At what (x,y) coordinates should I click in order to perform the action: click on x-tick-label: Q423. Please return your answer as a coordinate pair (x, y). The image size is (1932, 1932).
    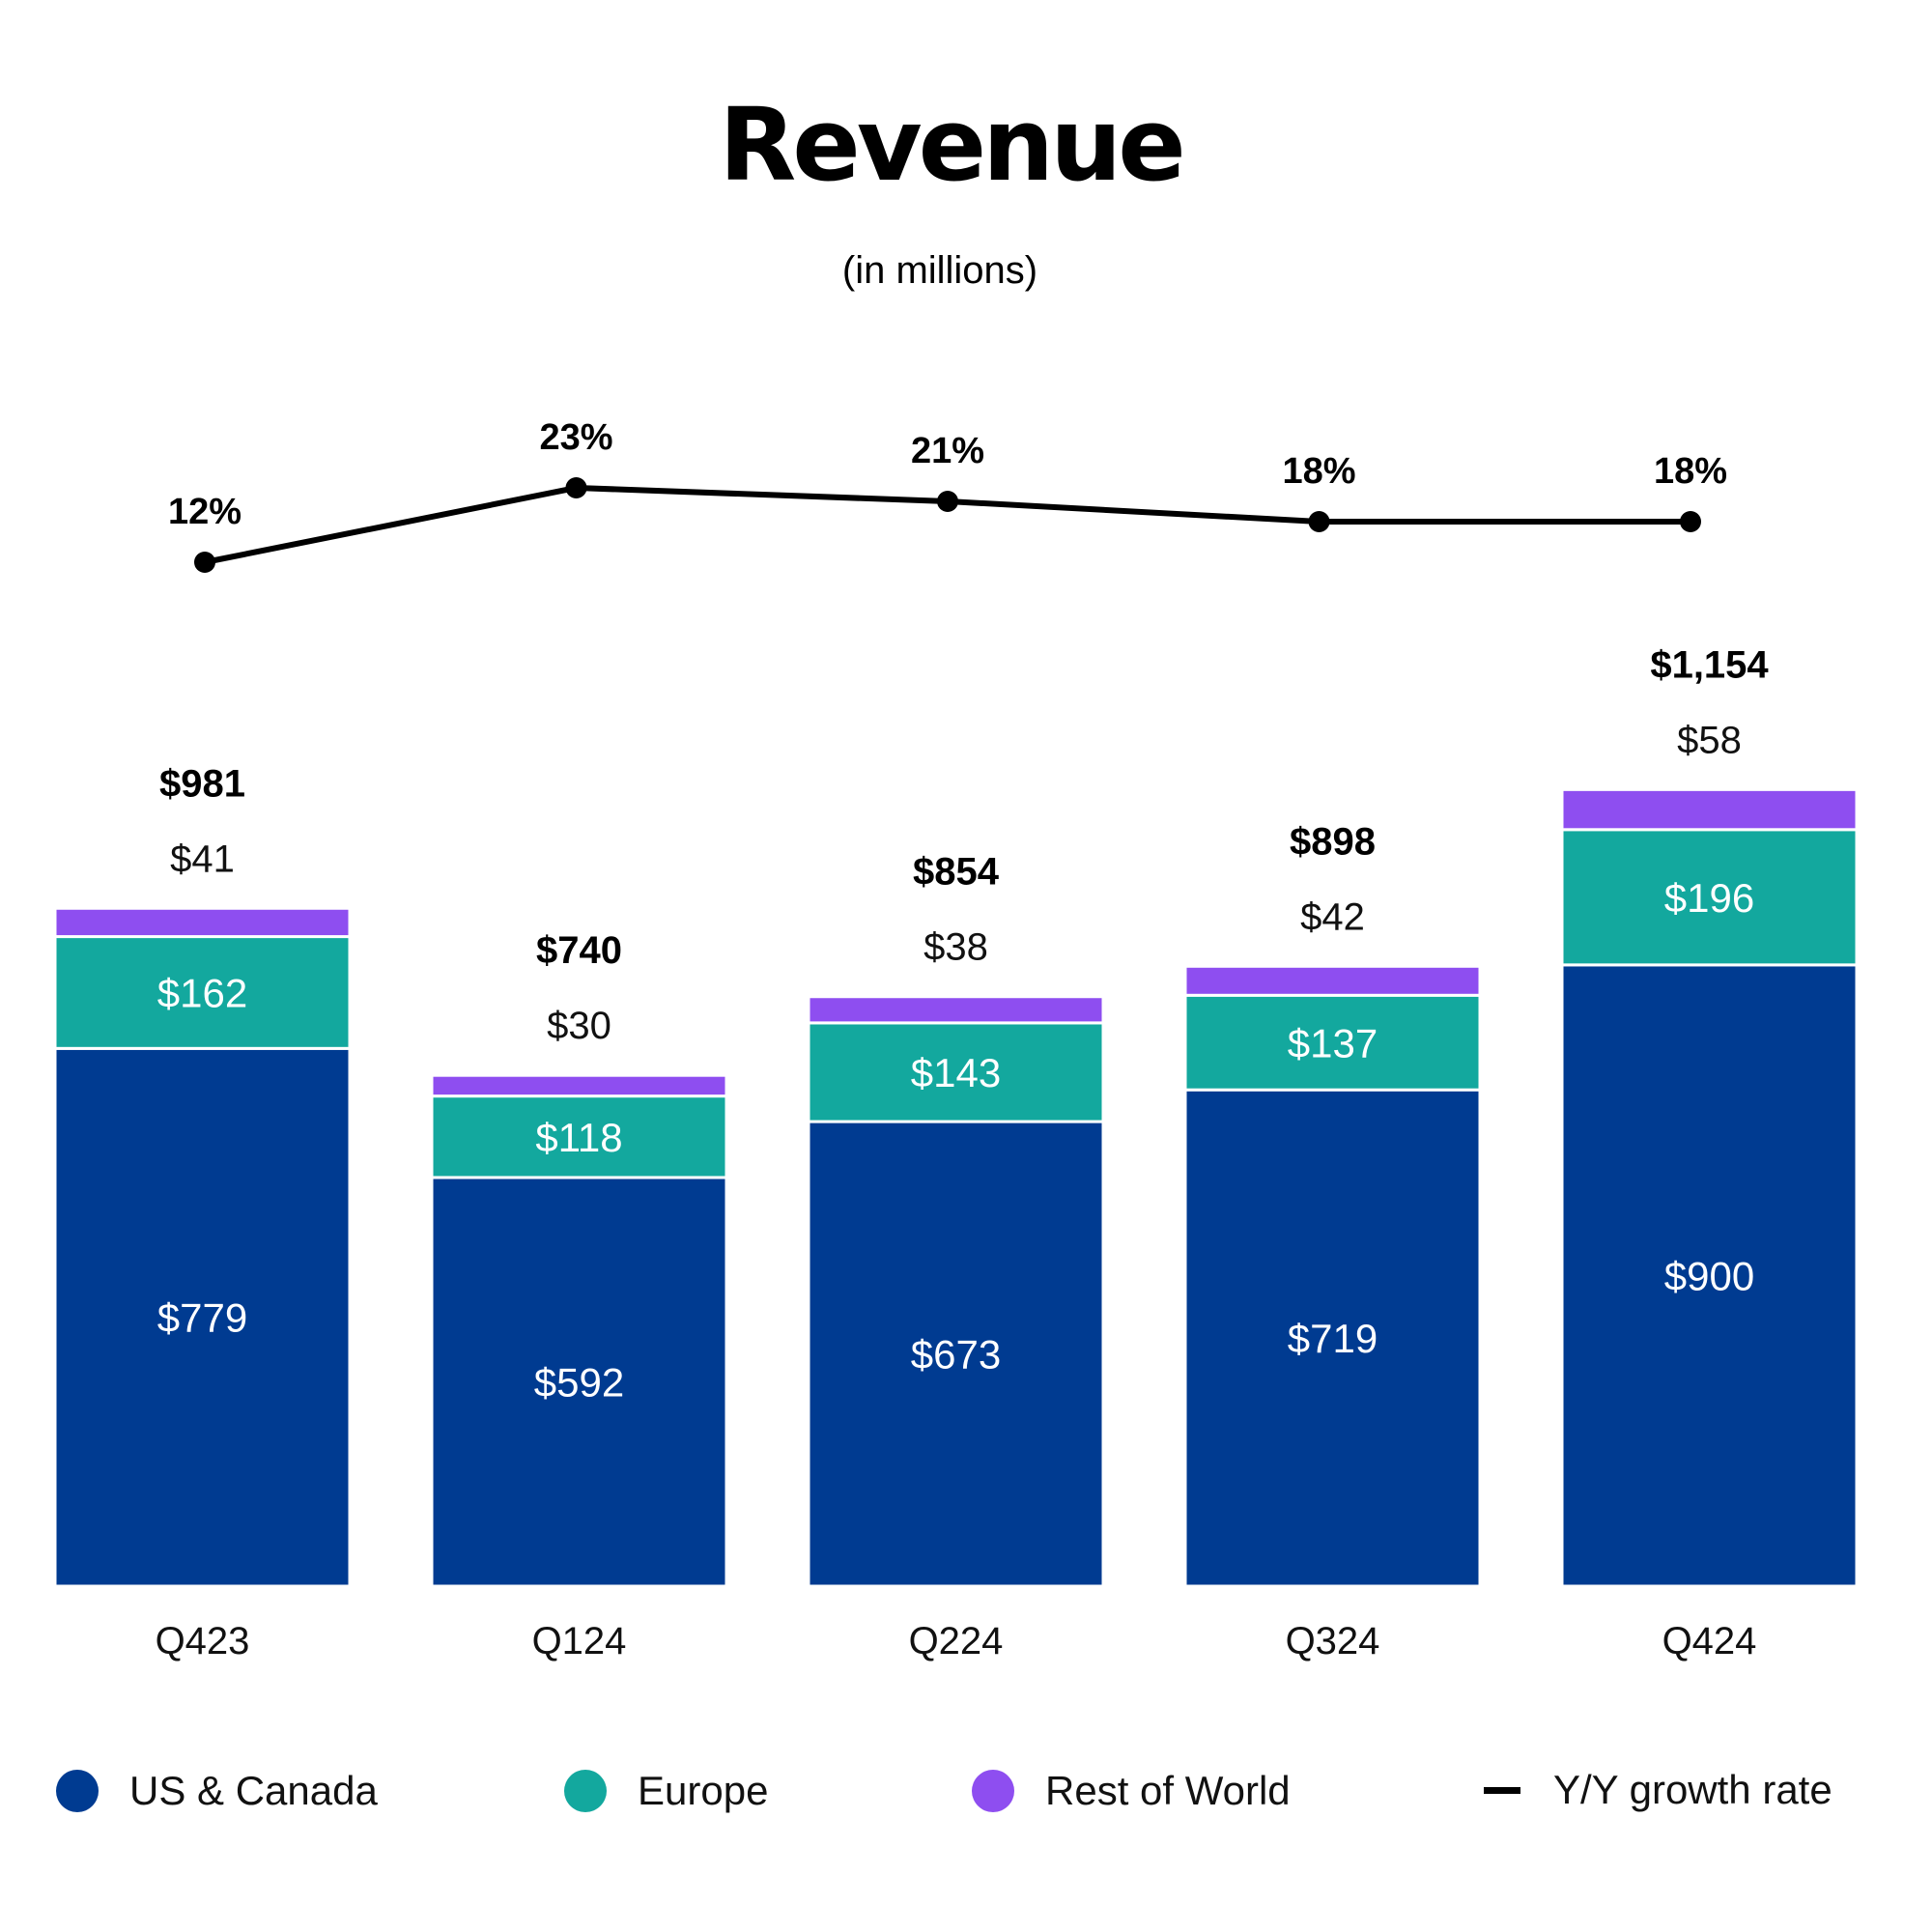
    Looking at the image, I should click on (203, 1641).